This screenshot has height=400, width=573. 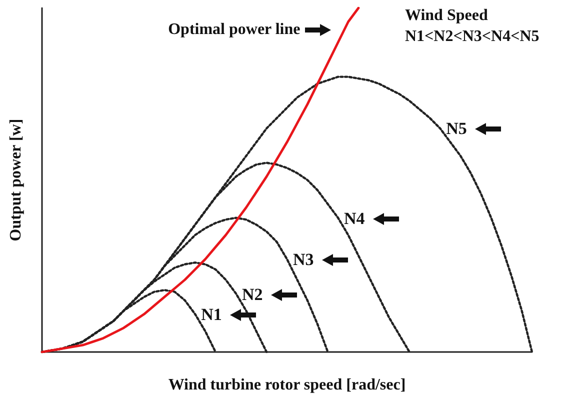 I want to click on annotation: Wind Speed, so click(x=446, y=15).